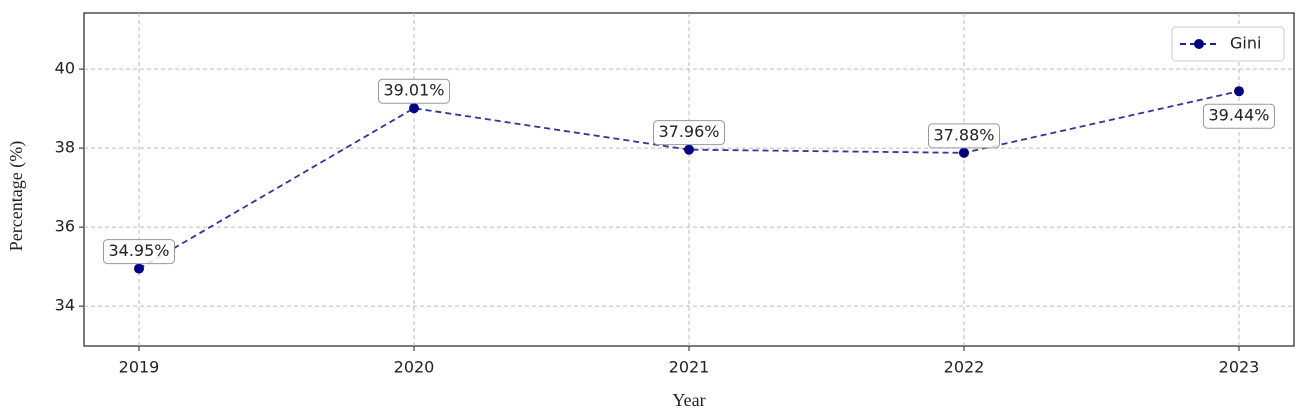 This screenshot has height=414, width=1297. What do you see at coordinates (414, 367) in the screenshot?
I see `x-tick-label: 2020` at bounding box center [414, 367].